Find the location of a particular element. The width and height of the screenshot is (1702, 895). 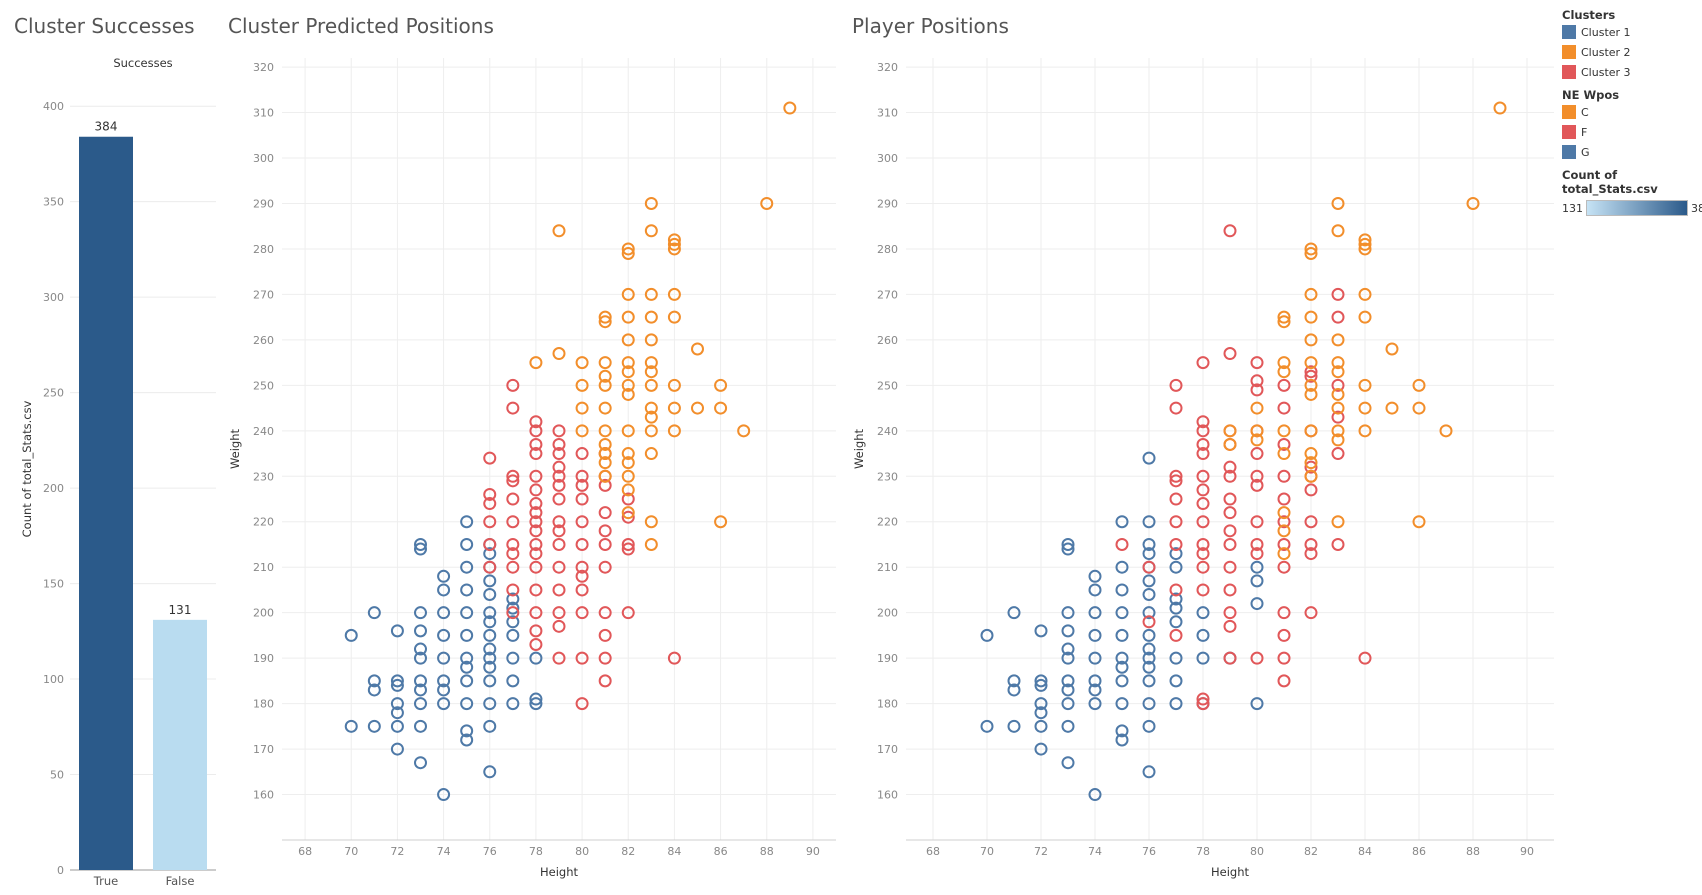

legend-item-cluster-3: Cluster 3 is located at coordinates (1632, 72).